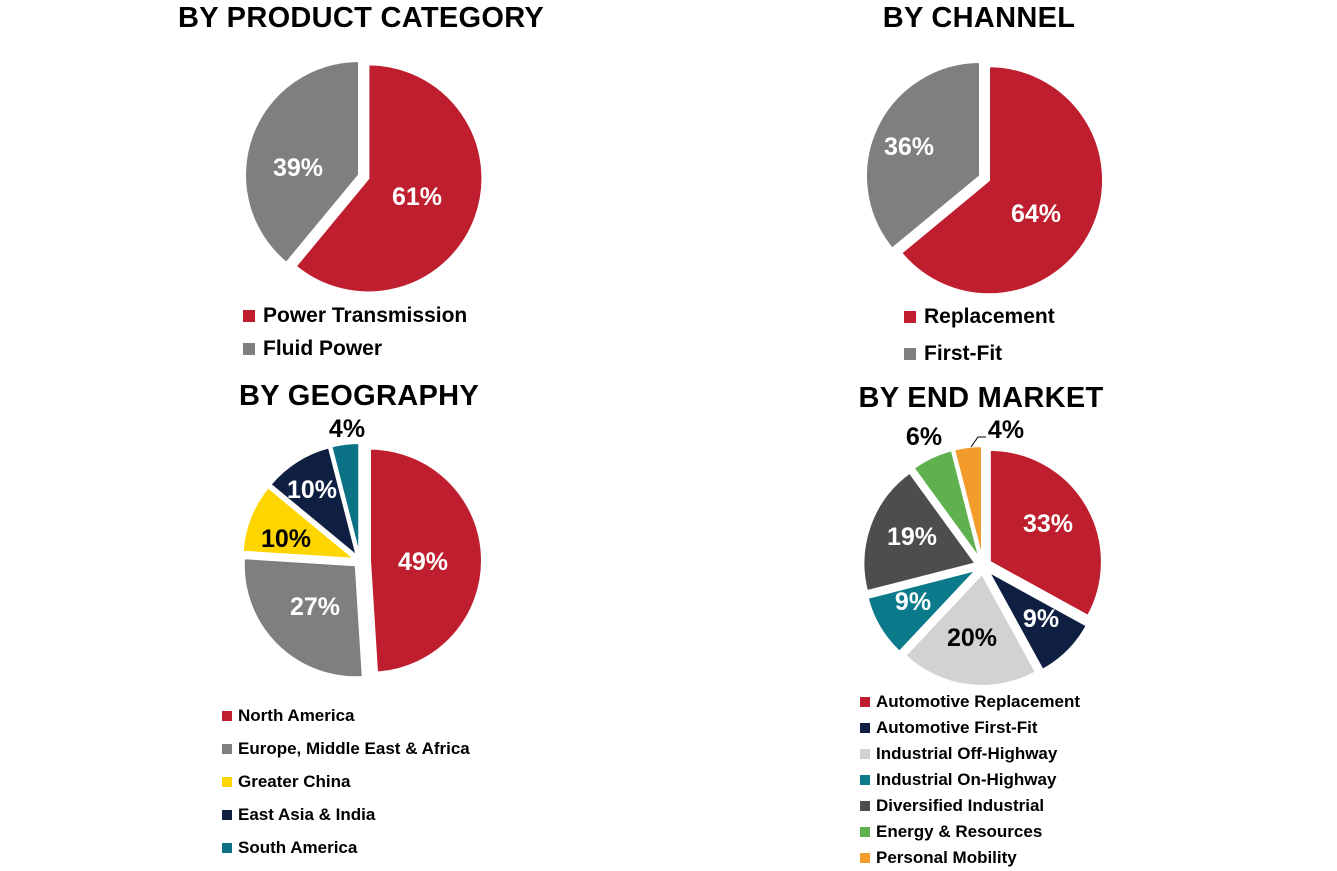 This screenshot has height=871, width=1337. What do you see at coordinates (967, 753) in the screenshot?
I see `legend-label: Industrial Off-Highway` at bounding box center [967, 753].